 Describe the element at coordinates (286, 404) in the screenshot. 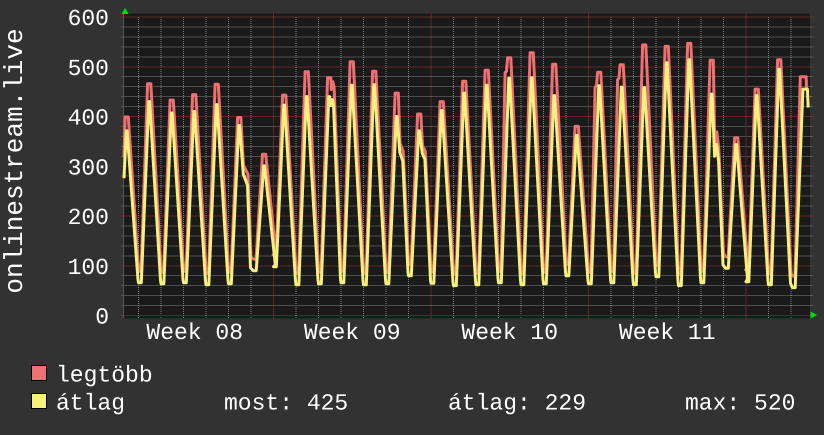

I see `svg-text: most: 425` at that location.